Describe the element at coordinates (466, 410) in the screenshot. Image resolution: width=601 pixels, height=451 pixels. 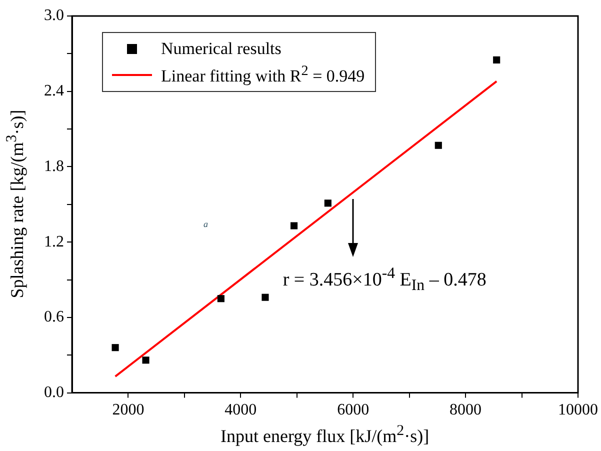
I see `x-tick-label: 8000` at that location.